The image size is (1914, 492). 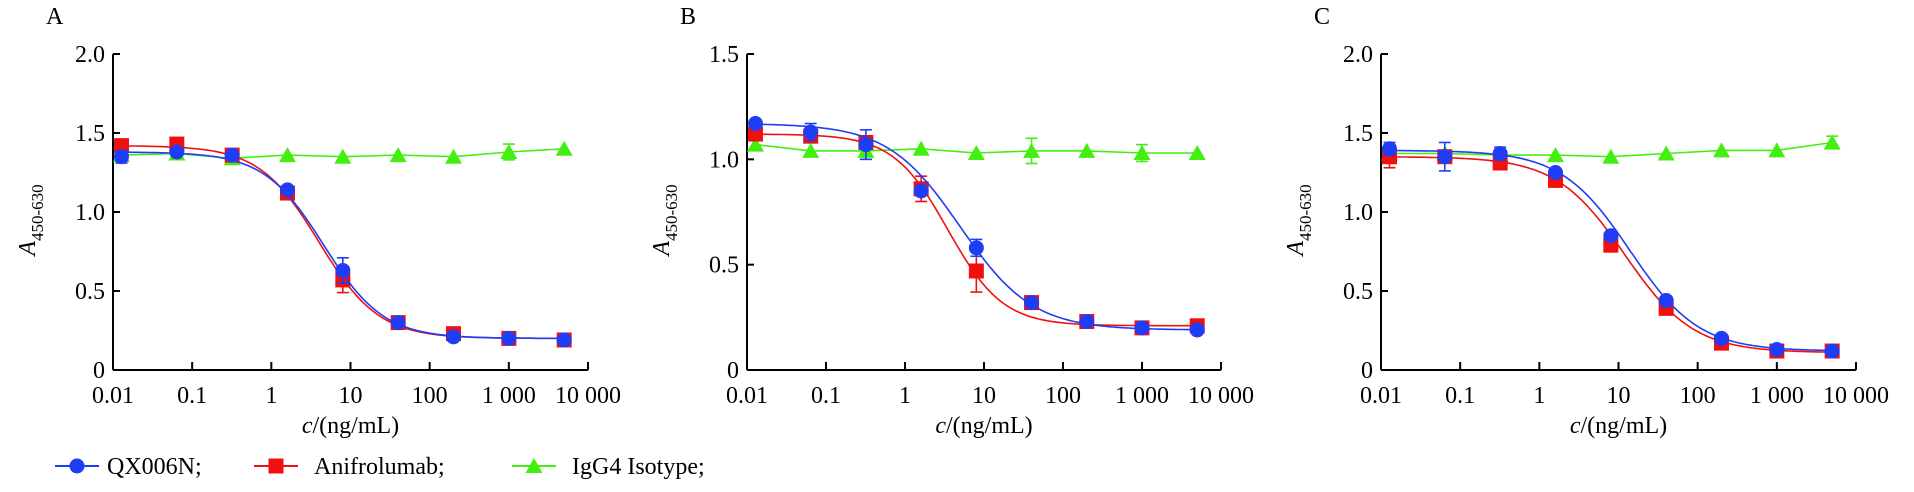 I want to click on y-axis-label-symbol: A, so click(x=28, y=249).